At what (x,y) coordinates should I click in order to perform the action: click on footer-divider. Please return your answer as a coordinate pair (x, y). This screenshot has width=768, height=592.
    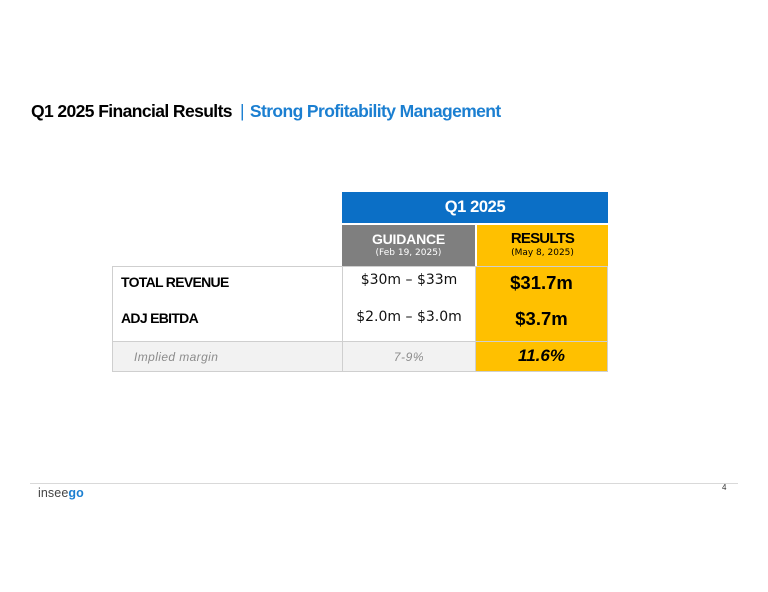
    Looking at the image, I should click on (384, 483).